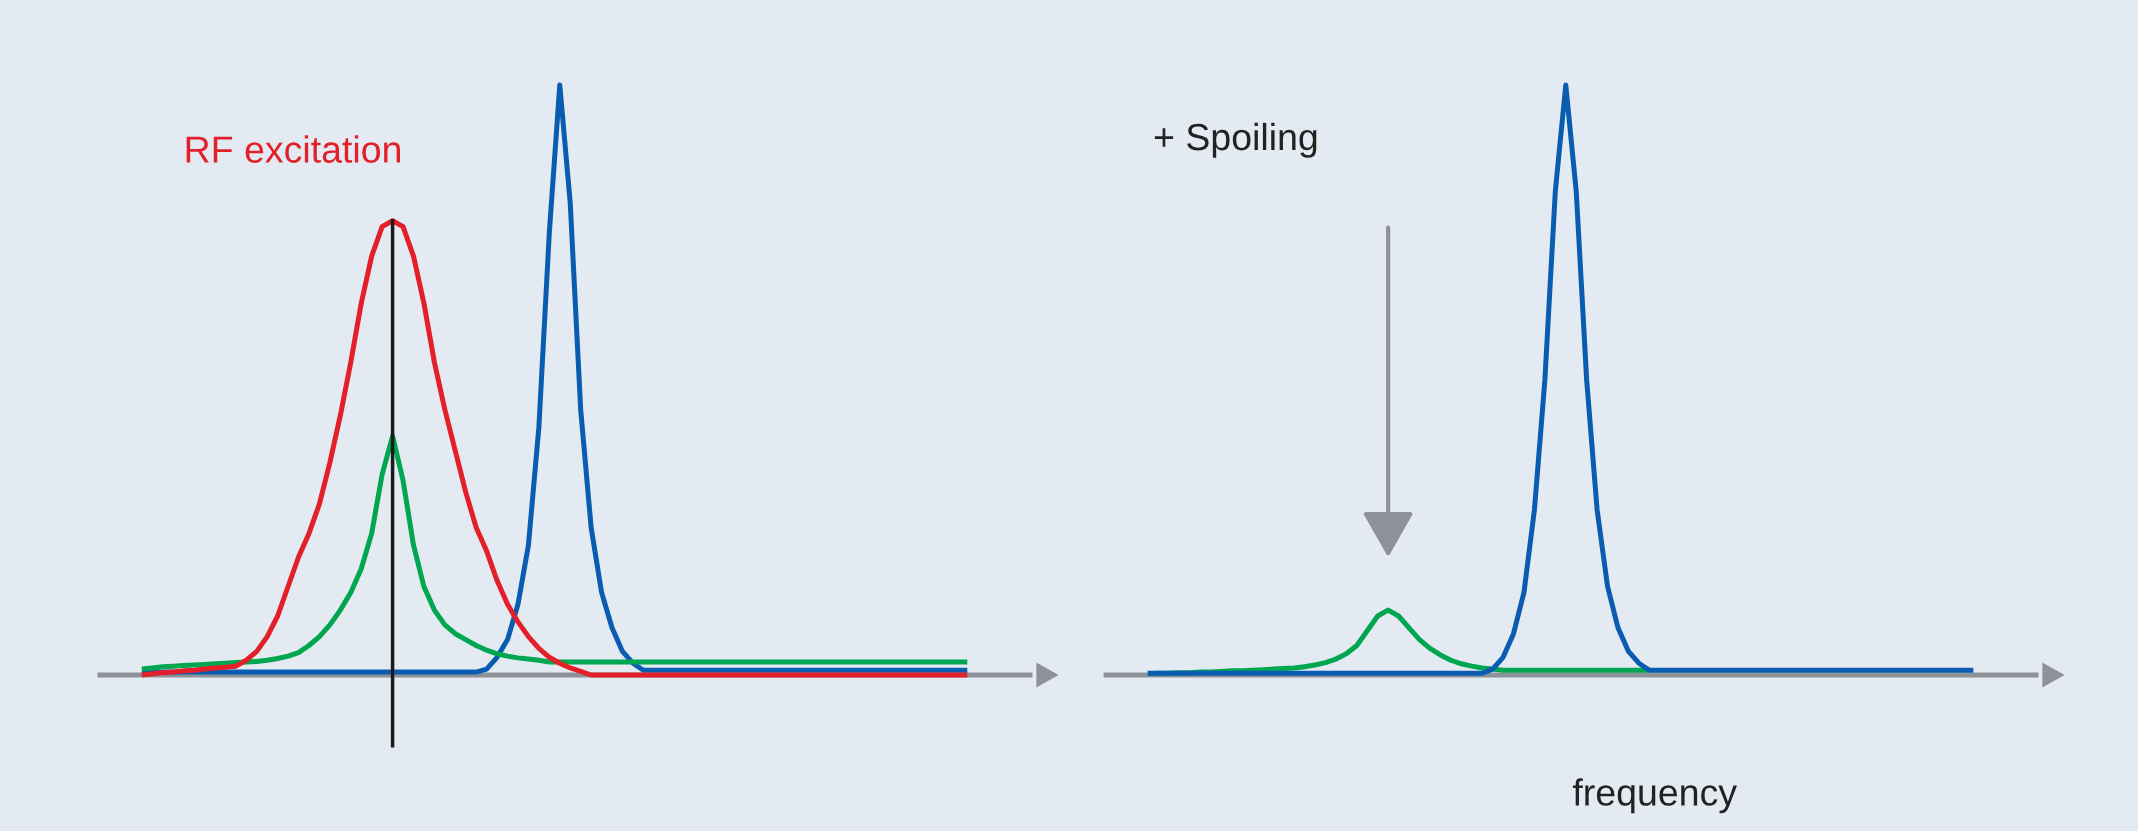 The image size is (2138, 831). What do you see at coordinates (1654, 796) in the screenshot?
I see `x-axis-title: frequency` at bounding box center [1654, 796].